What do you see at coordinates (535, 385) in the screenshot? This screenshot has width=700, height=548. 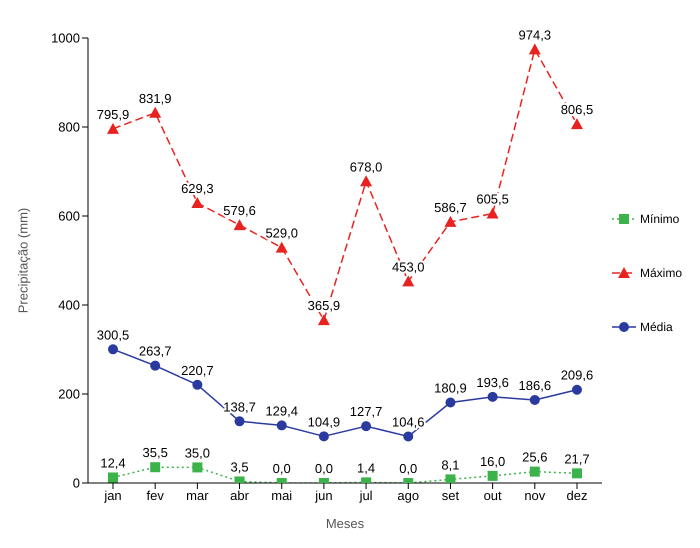 I see `data-label: 186,6` at bounding box center [535, 385].